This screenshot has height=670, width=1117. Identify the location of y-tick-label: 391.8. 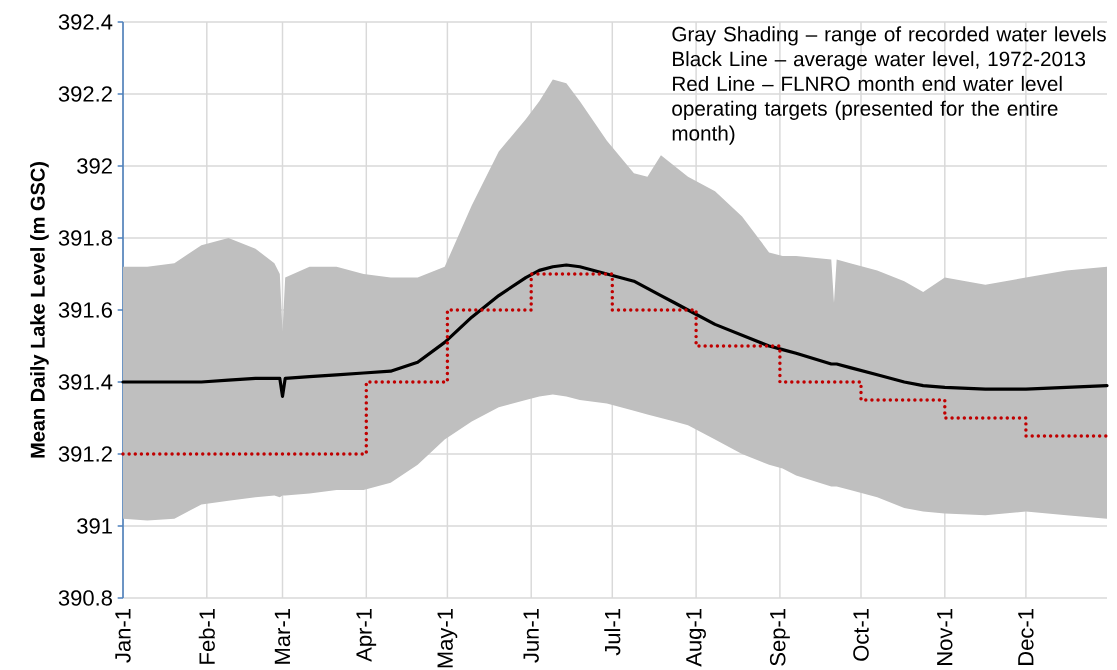
(85, 238).